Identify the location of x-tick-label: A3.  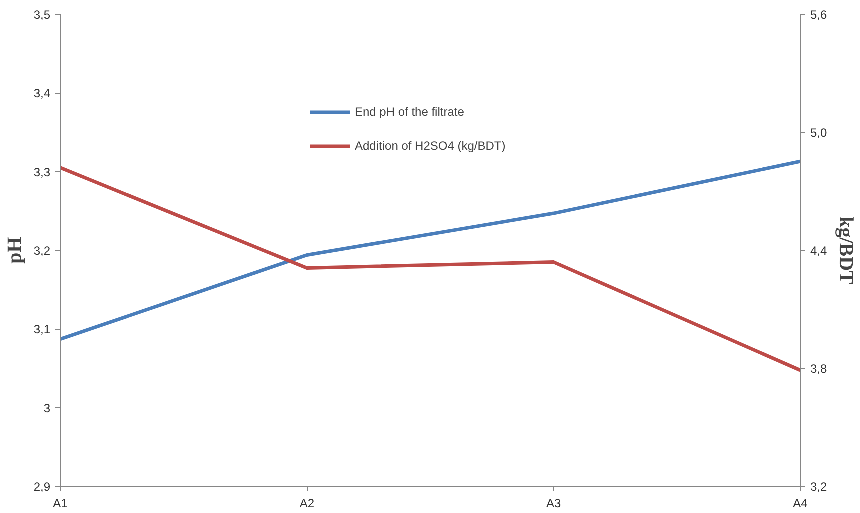
(554, 503).